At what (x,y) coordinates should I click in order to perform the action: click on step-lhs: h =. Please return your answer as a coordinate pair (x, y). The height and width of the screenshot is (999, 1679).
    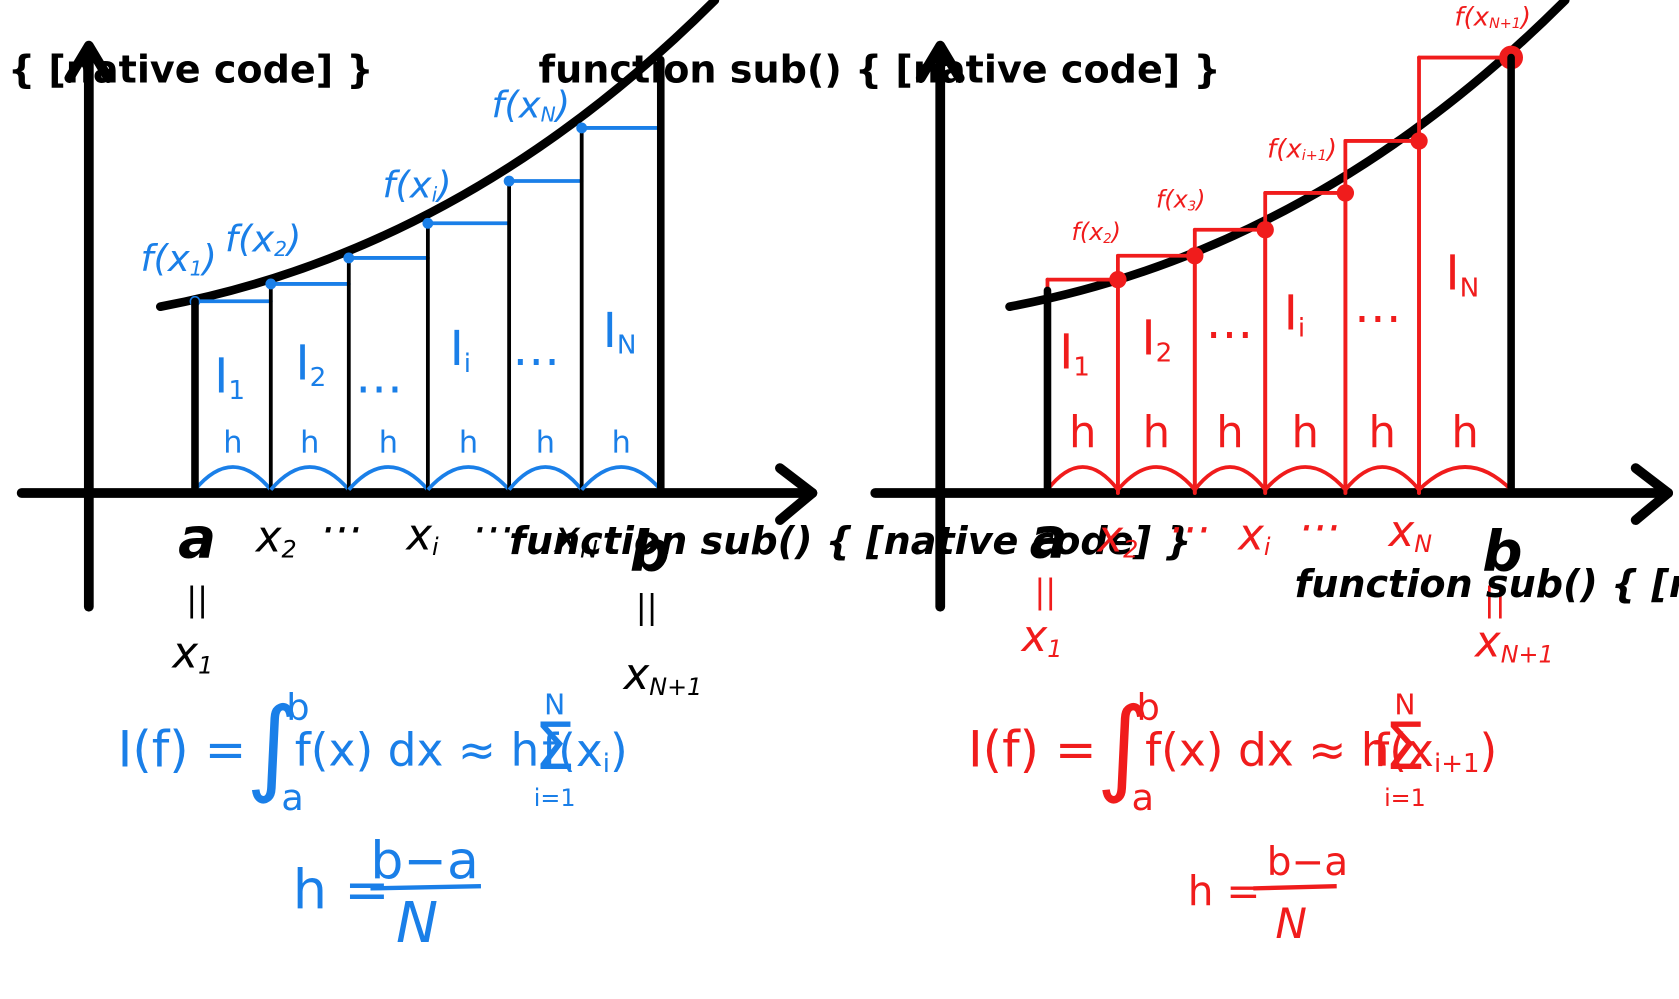
    Looking at the image, I should click on (1224, 891).